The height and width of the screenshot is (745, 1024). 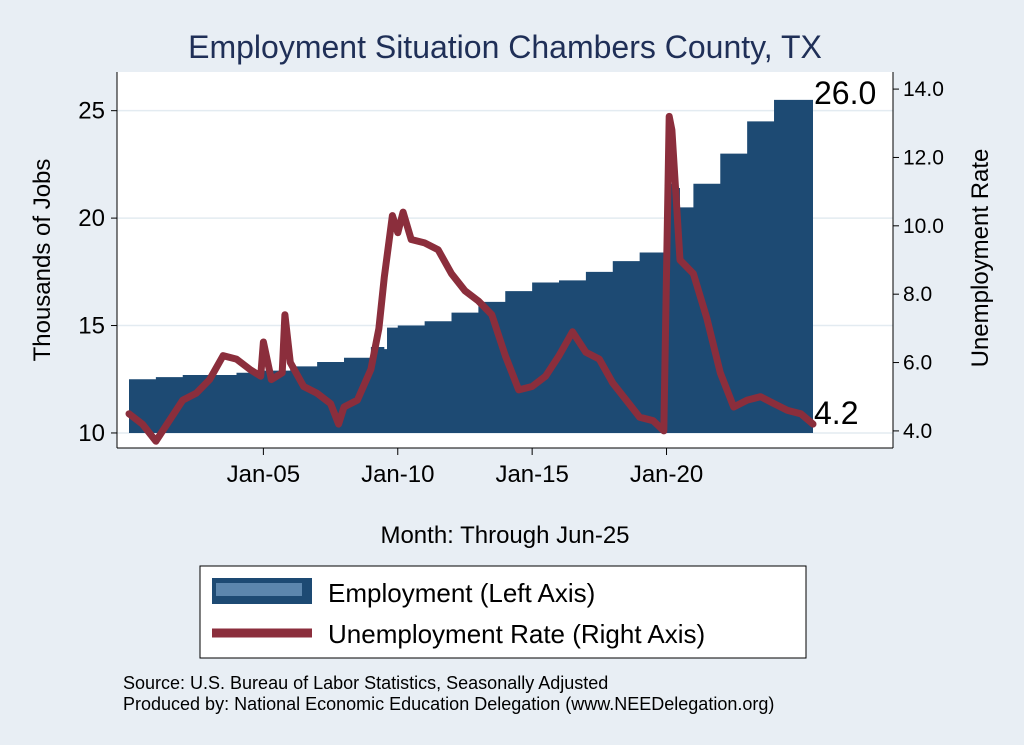 What do you see at coordinates (91, 218) in the screenshot?
I see `y-left-tick-label: 20` at bounding box center [91, 218].